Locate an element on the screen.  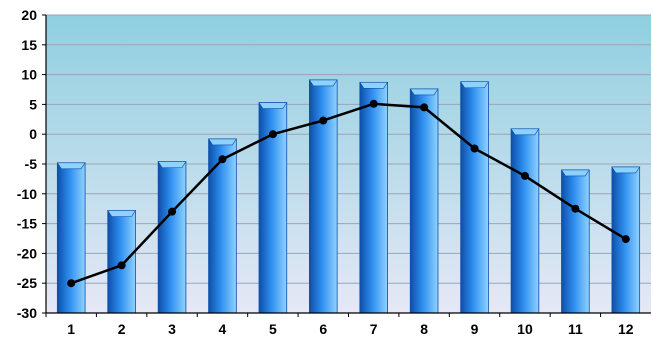
x-tick-label: 1 is located at coordinates (71, 329).